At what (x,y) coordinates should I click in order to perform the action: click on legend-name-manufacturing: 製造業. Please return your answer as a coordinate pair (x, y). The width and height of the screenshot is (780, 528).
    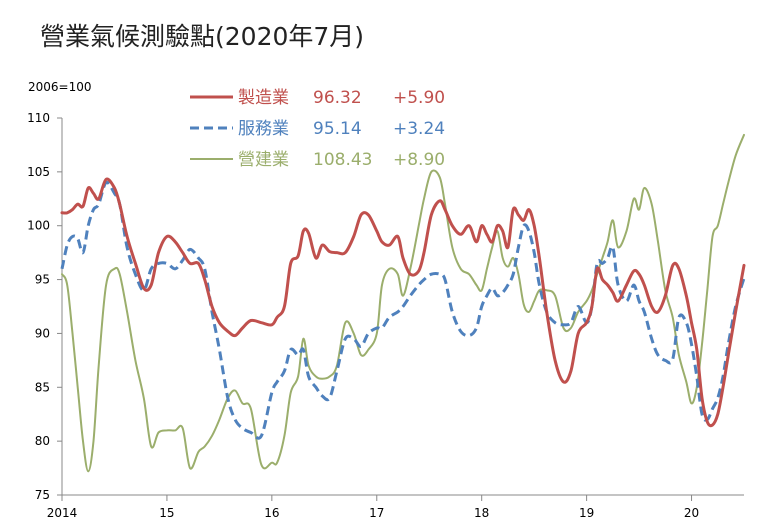
    Looking at the image, I should click on (263, 98).